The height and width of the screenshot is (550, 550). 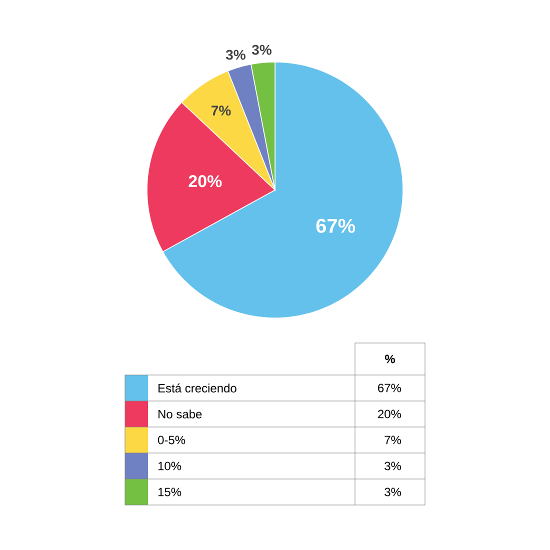 I want to click on legend-title: %, so click(x=390, y=359).